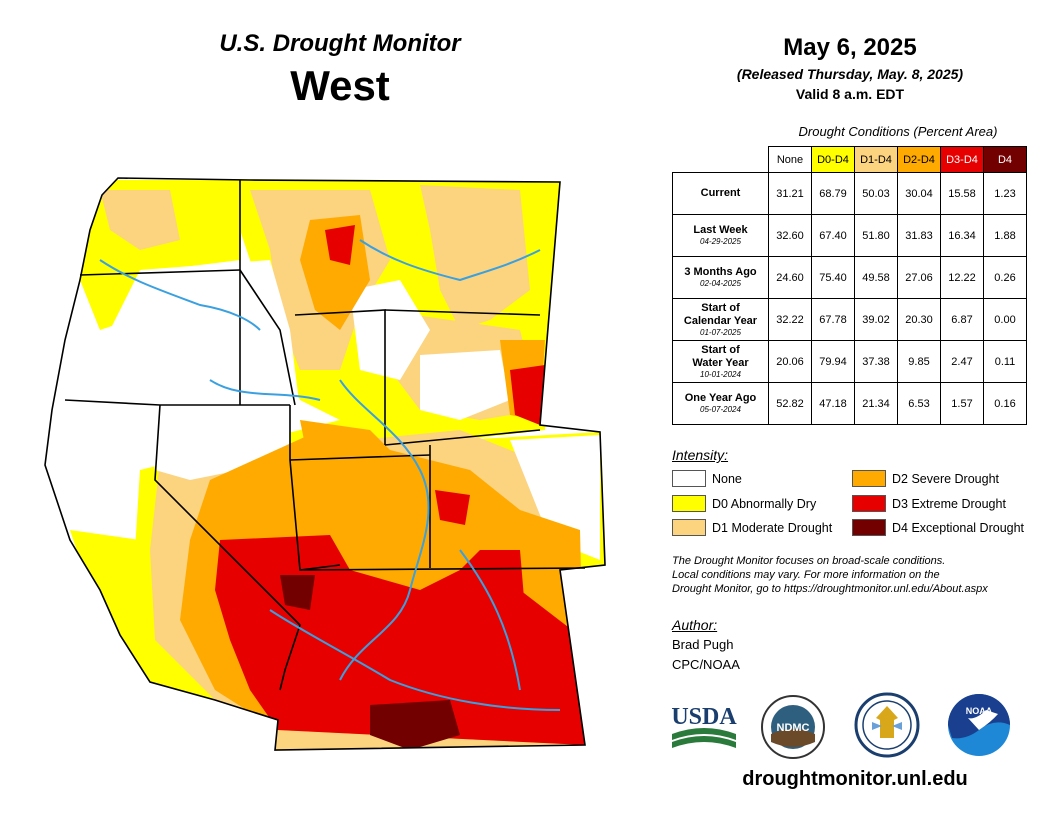 This screenshot has height=816, width=1056. What do you see at coordinates (946, 478) in the screenshot?
I see `legend-label: D2 Severe Drought` at bounding box center [946, 478].